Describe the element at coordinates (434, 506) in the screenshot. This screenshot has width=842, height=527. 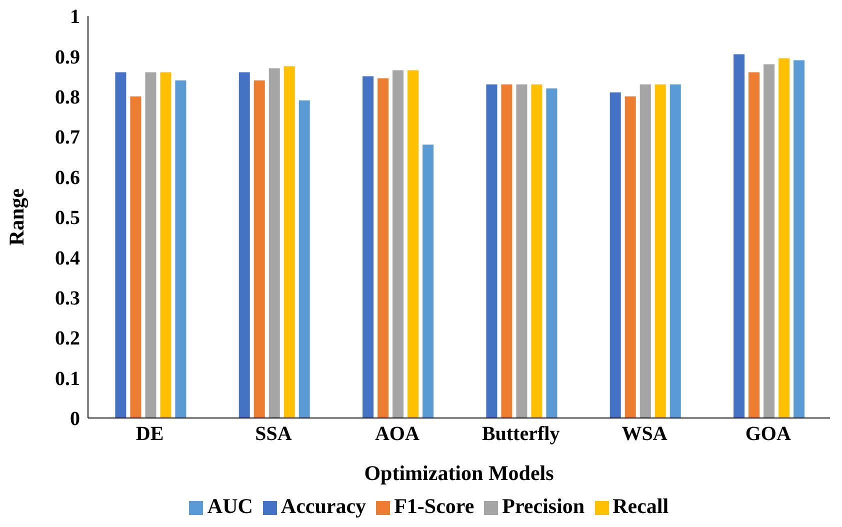
I see `legend-label: F1-Score` at that location.